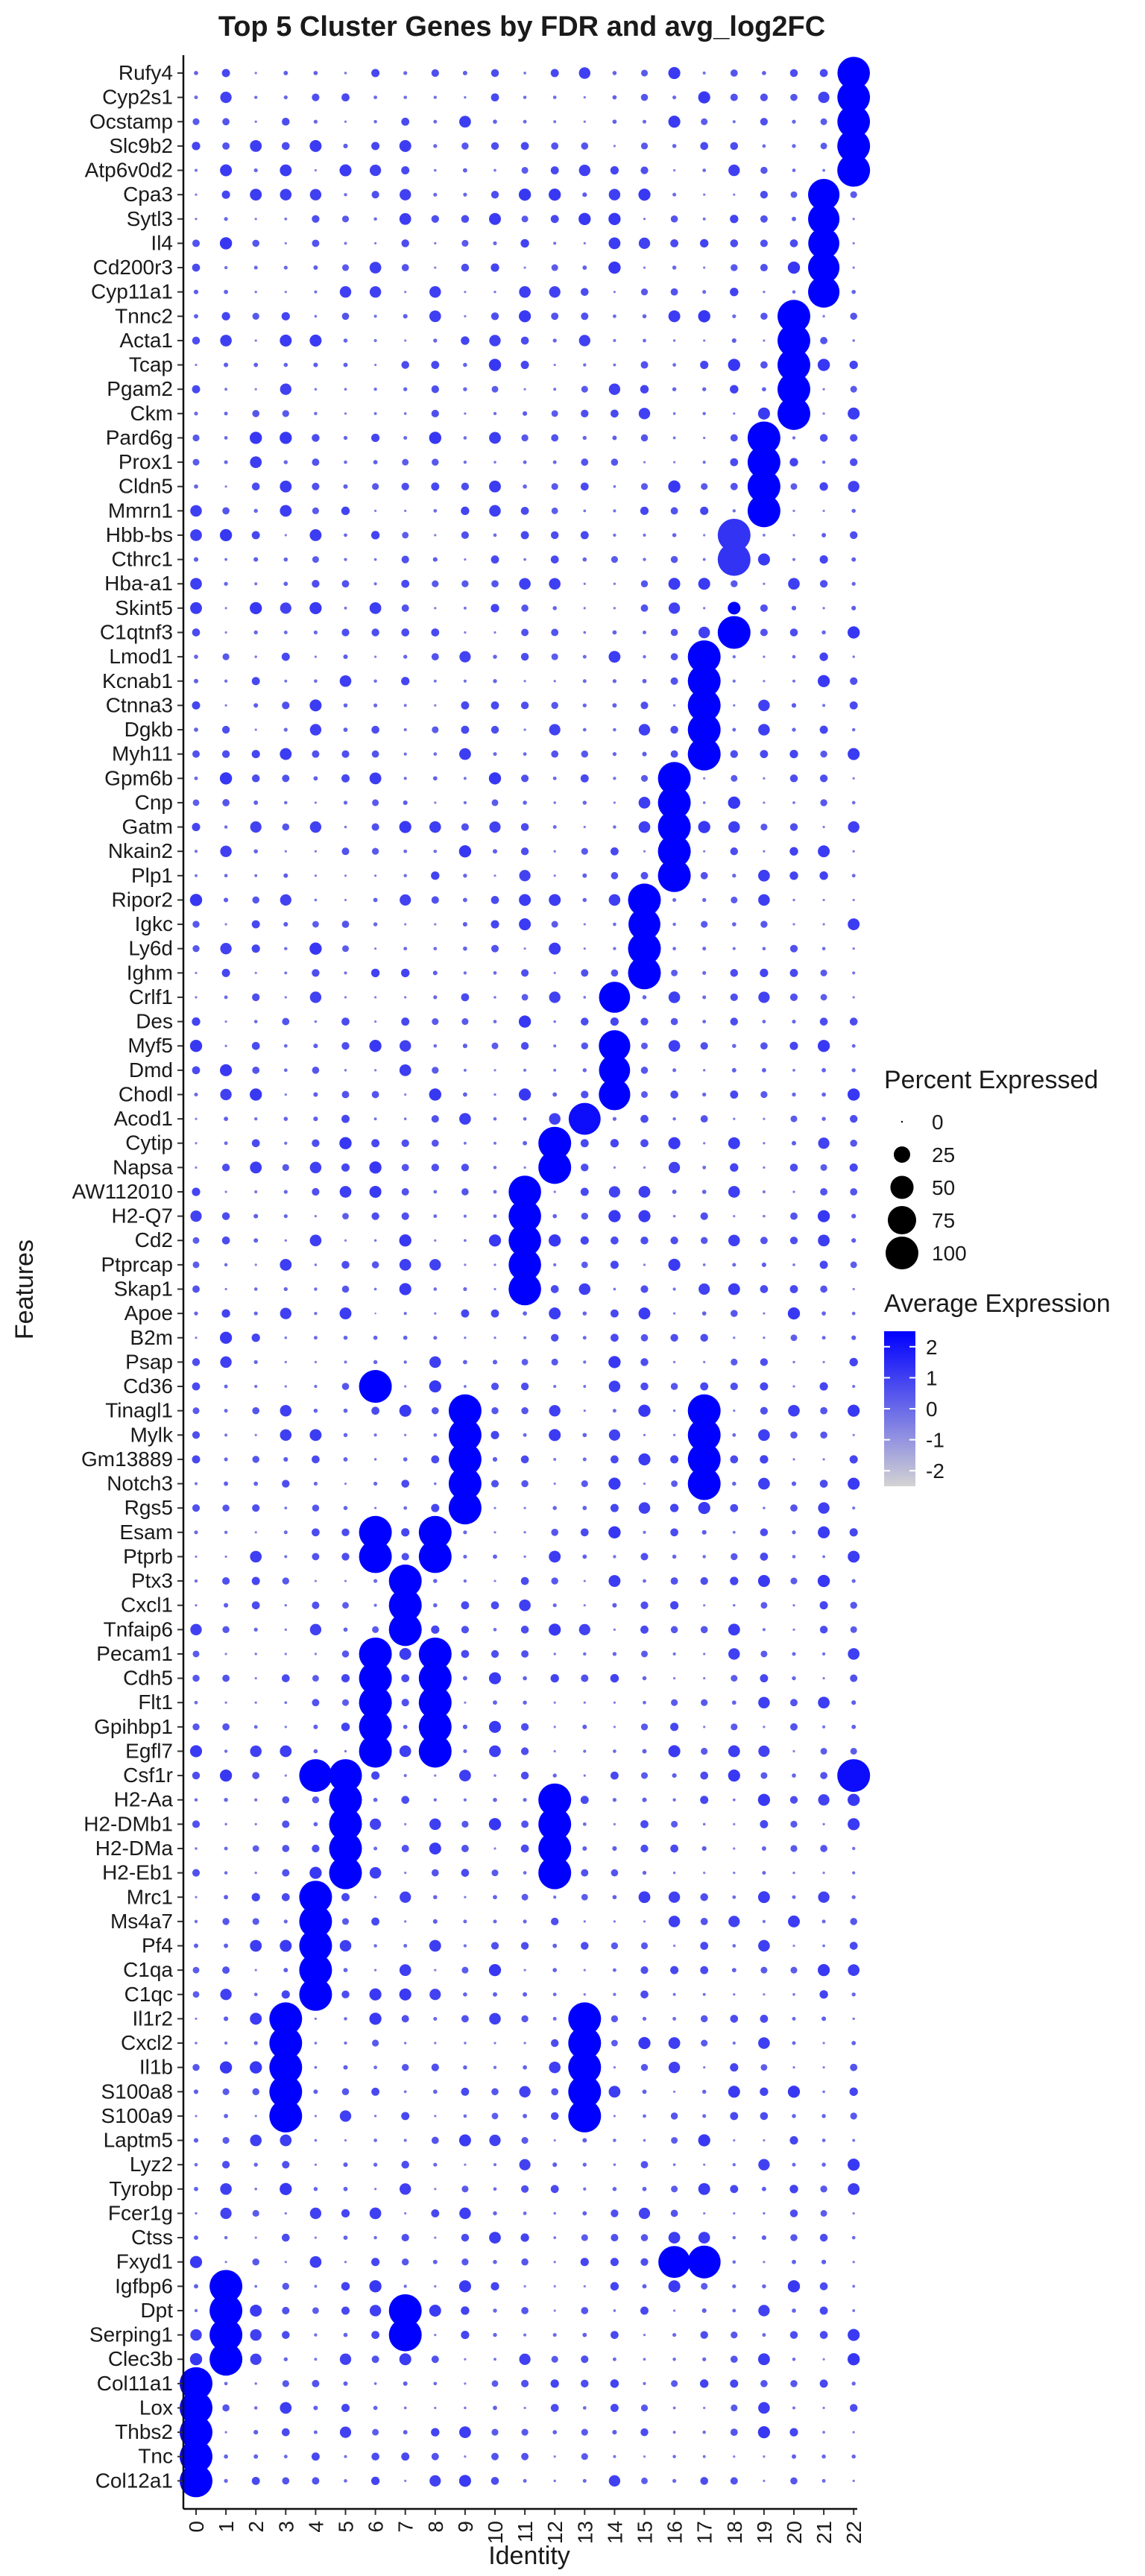  What do you see at coordinates (151, 2164) in the screenshot?
I see `y-tick-label: Lyz2` at bounding box center [151, 2164].